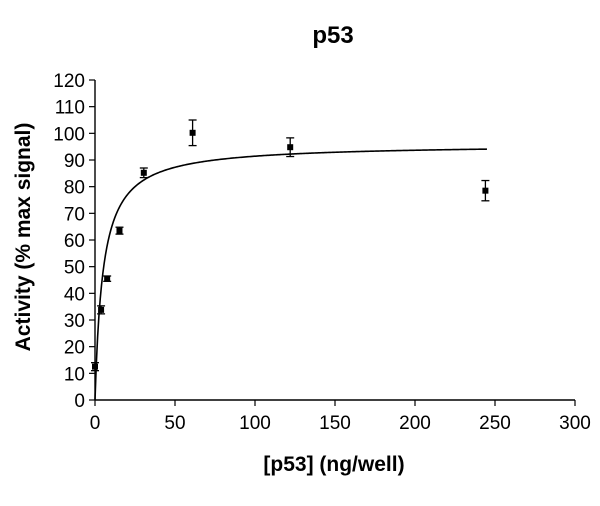  I want to click on y-tick-label: 30, so click(74, 321).